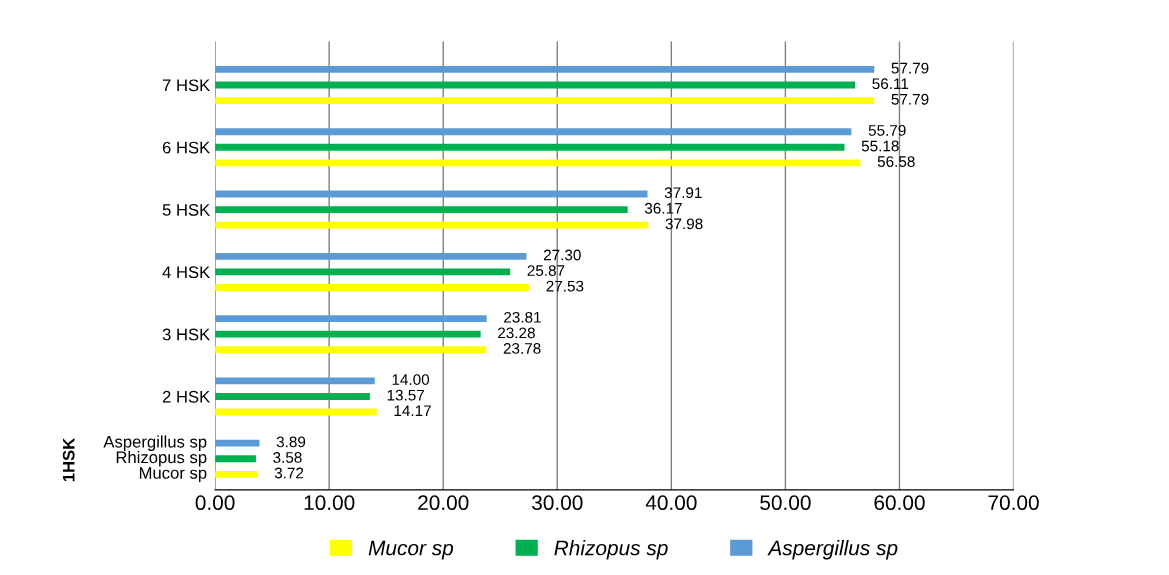 The image size is (1169, 575). Describe the element at coordinates (411, 550) in the screenshot. I see `legend-label: Mucor sp` at that location.